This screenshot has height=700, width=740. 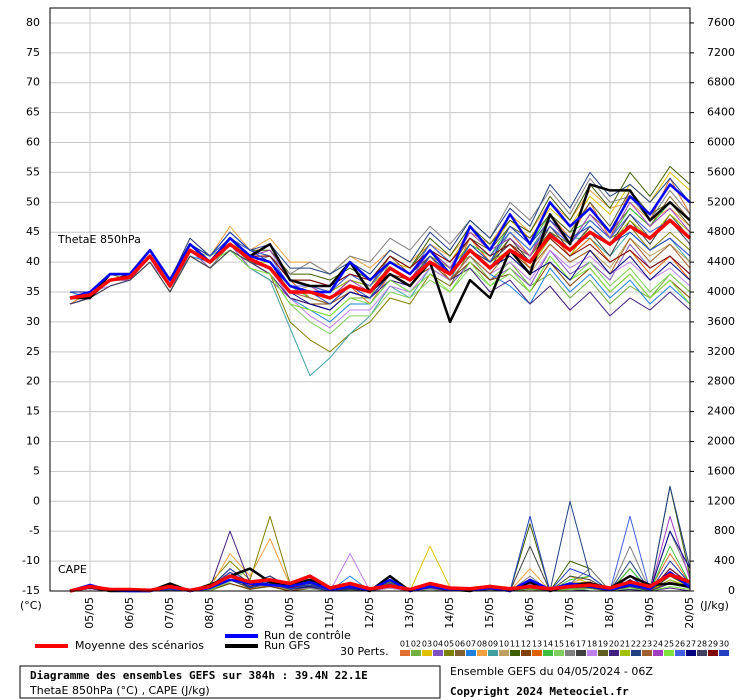 What do you see at coordinates (649, 613) in the screenshot?
I see `x-tick-label: 19/05` at bounding box center [649, 613].